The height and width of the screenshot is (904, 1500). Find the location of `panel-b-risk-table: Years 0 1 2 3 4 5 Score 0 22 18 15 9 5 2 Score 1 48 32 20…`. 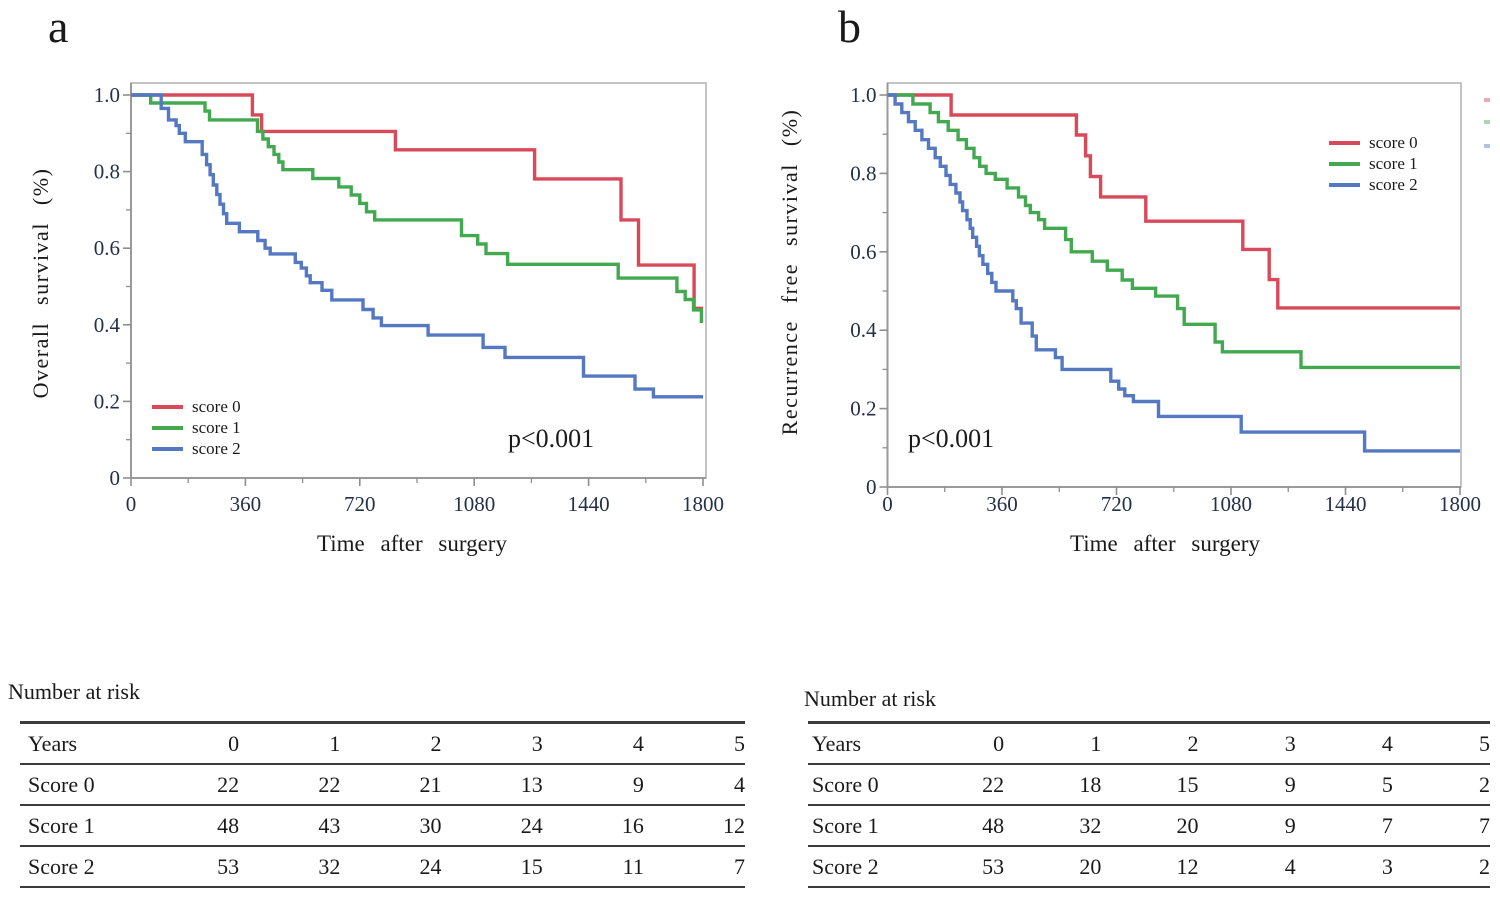

panel-b-risk-table: Years 0 1 2 3 4 5 Score 0 22 18 15 9 5 2 Score 1 48 32 20… is located at coordinates (1149, 804).